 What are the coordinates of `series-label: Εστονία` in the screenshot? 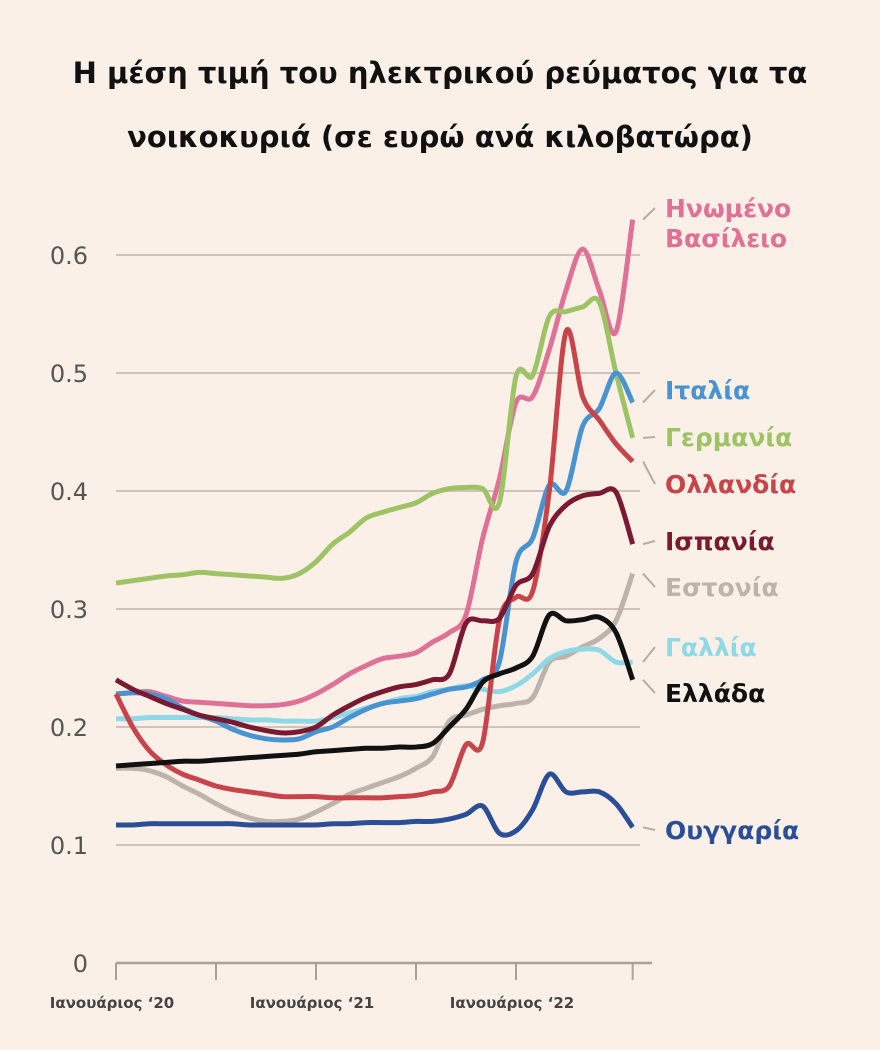 It's located at (722, 587).